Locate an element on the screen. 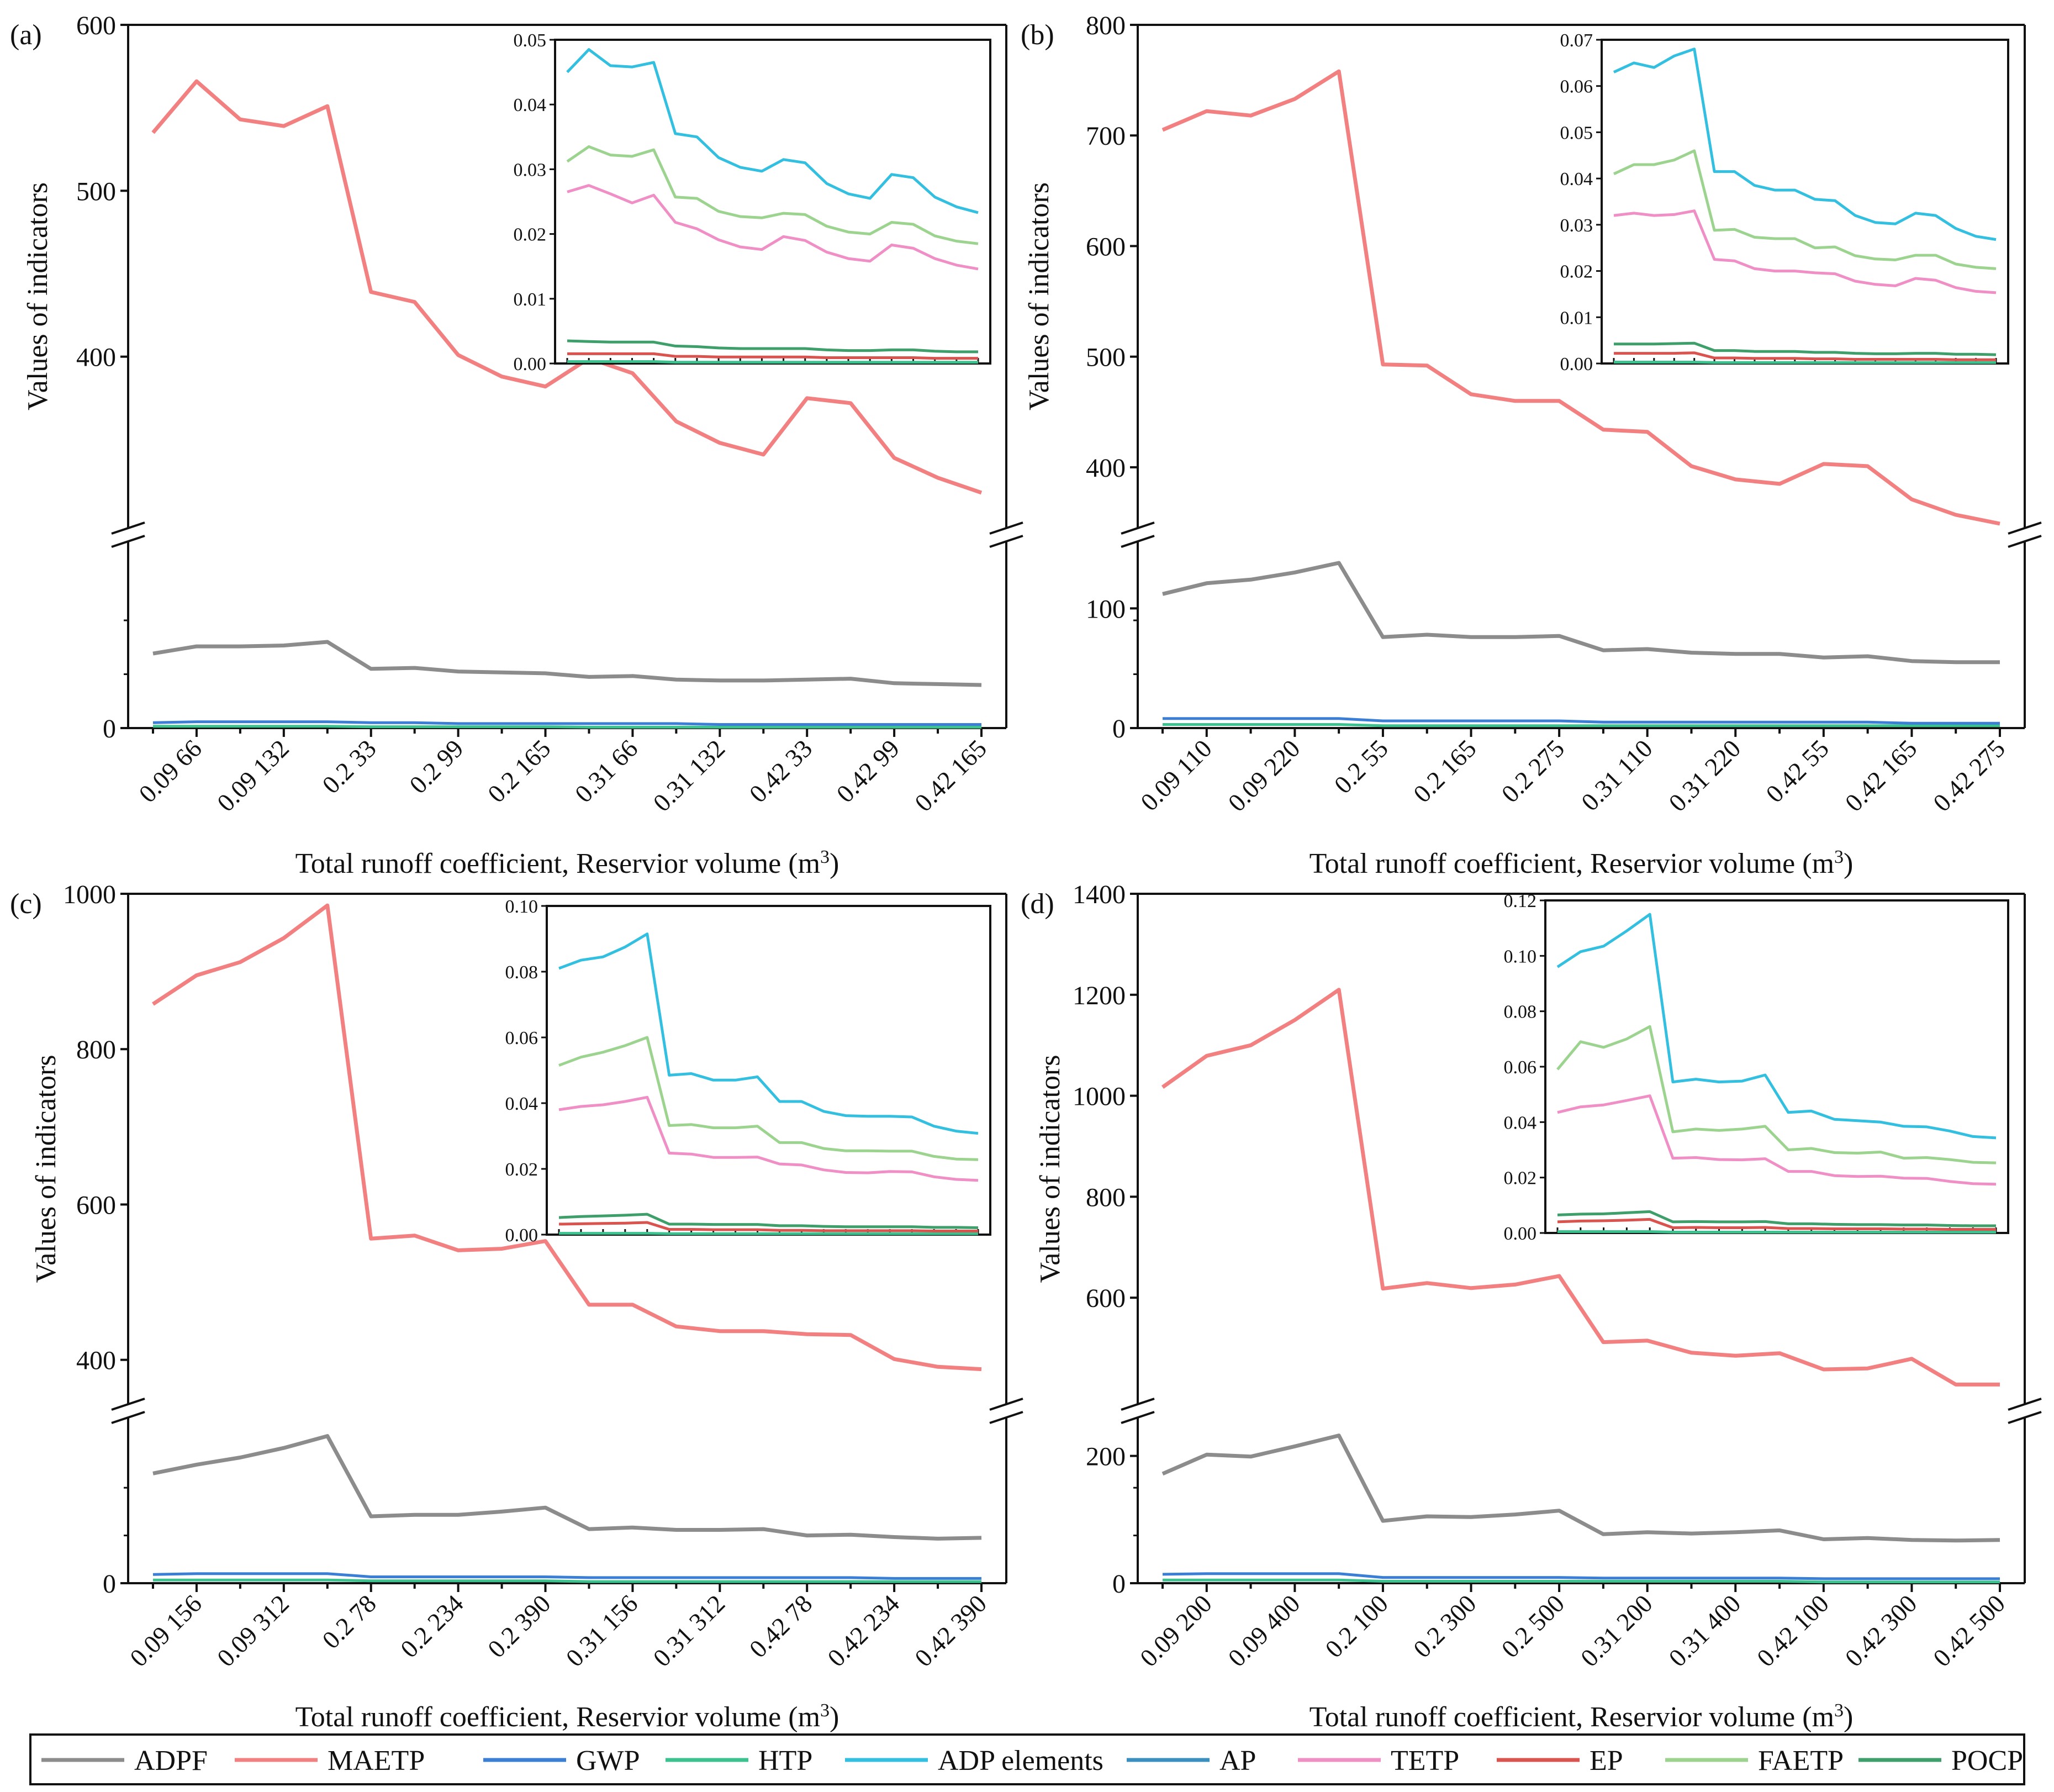 The image size is (2054, 1792). y-tick-label: 800 is located at coordinates (96, 1049).